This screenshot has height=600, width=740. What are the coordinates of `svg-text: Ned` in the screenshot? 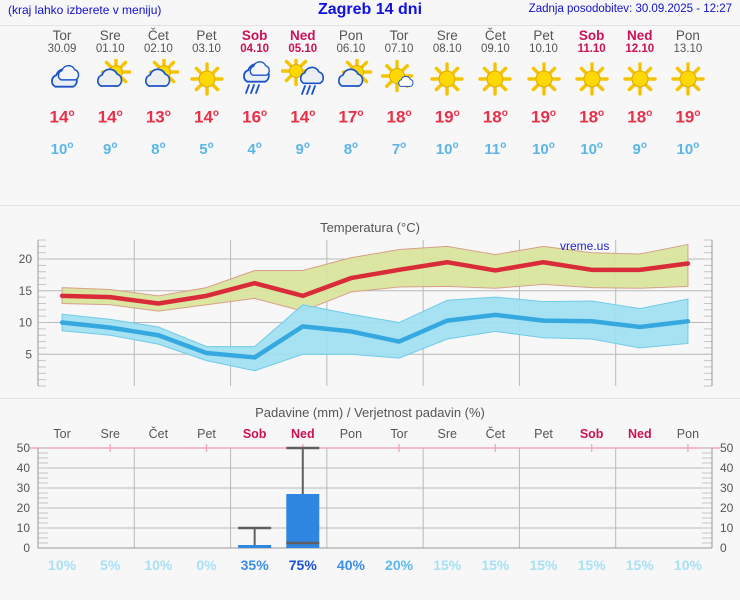 It's located at (303, 434).